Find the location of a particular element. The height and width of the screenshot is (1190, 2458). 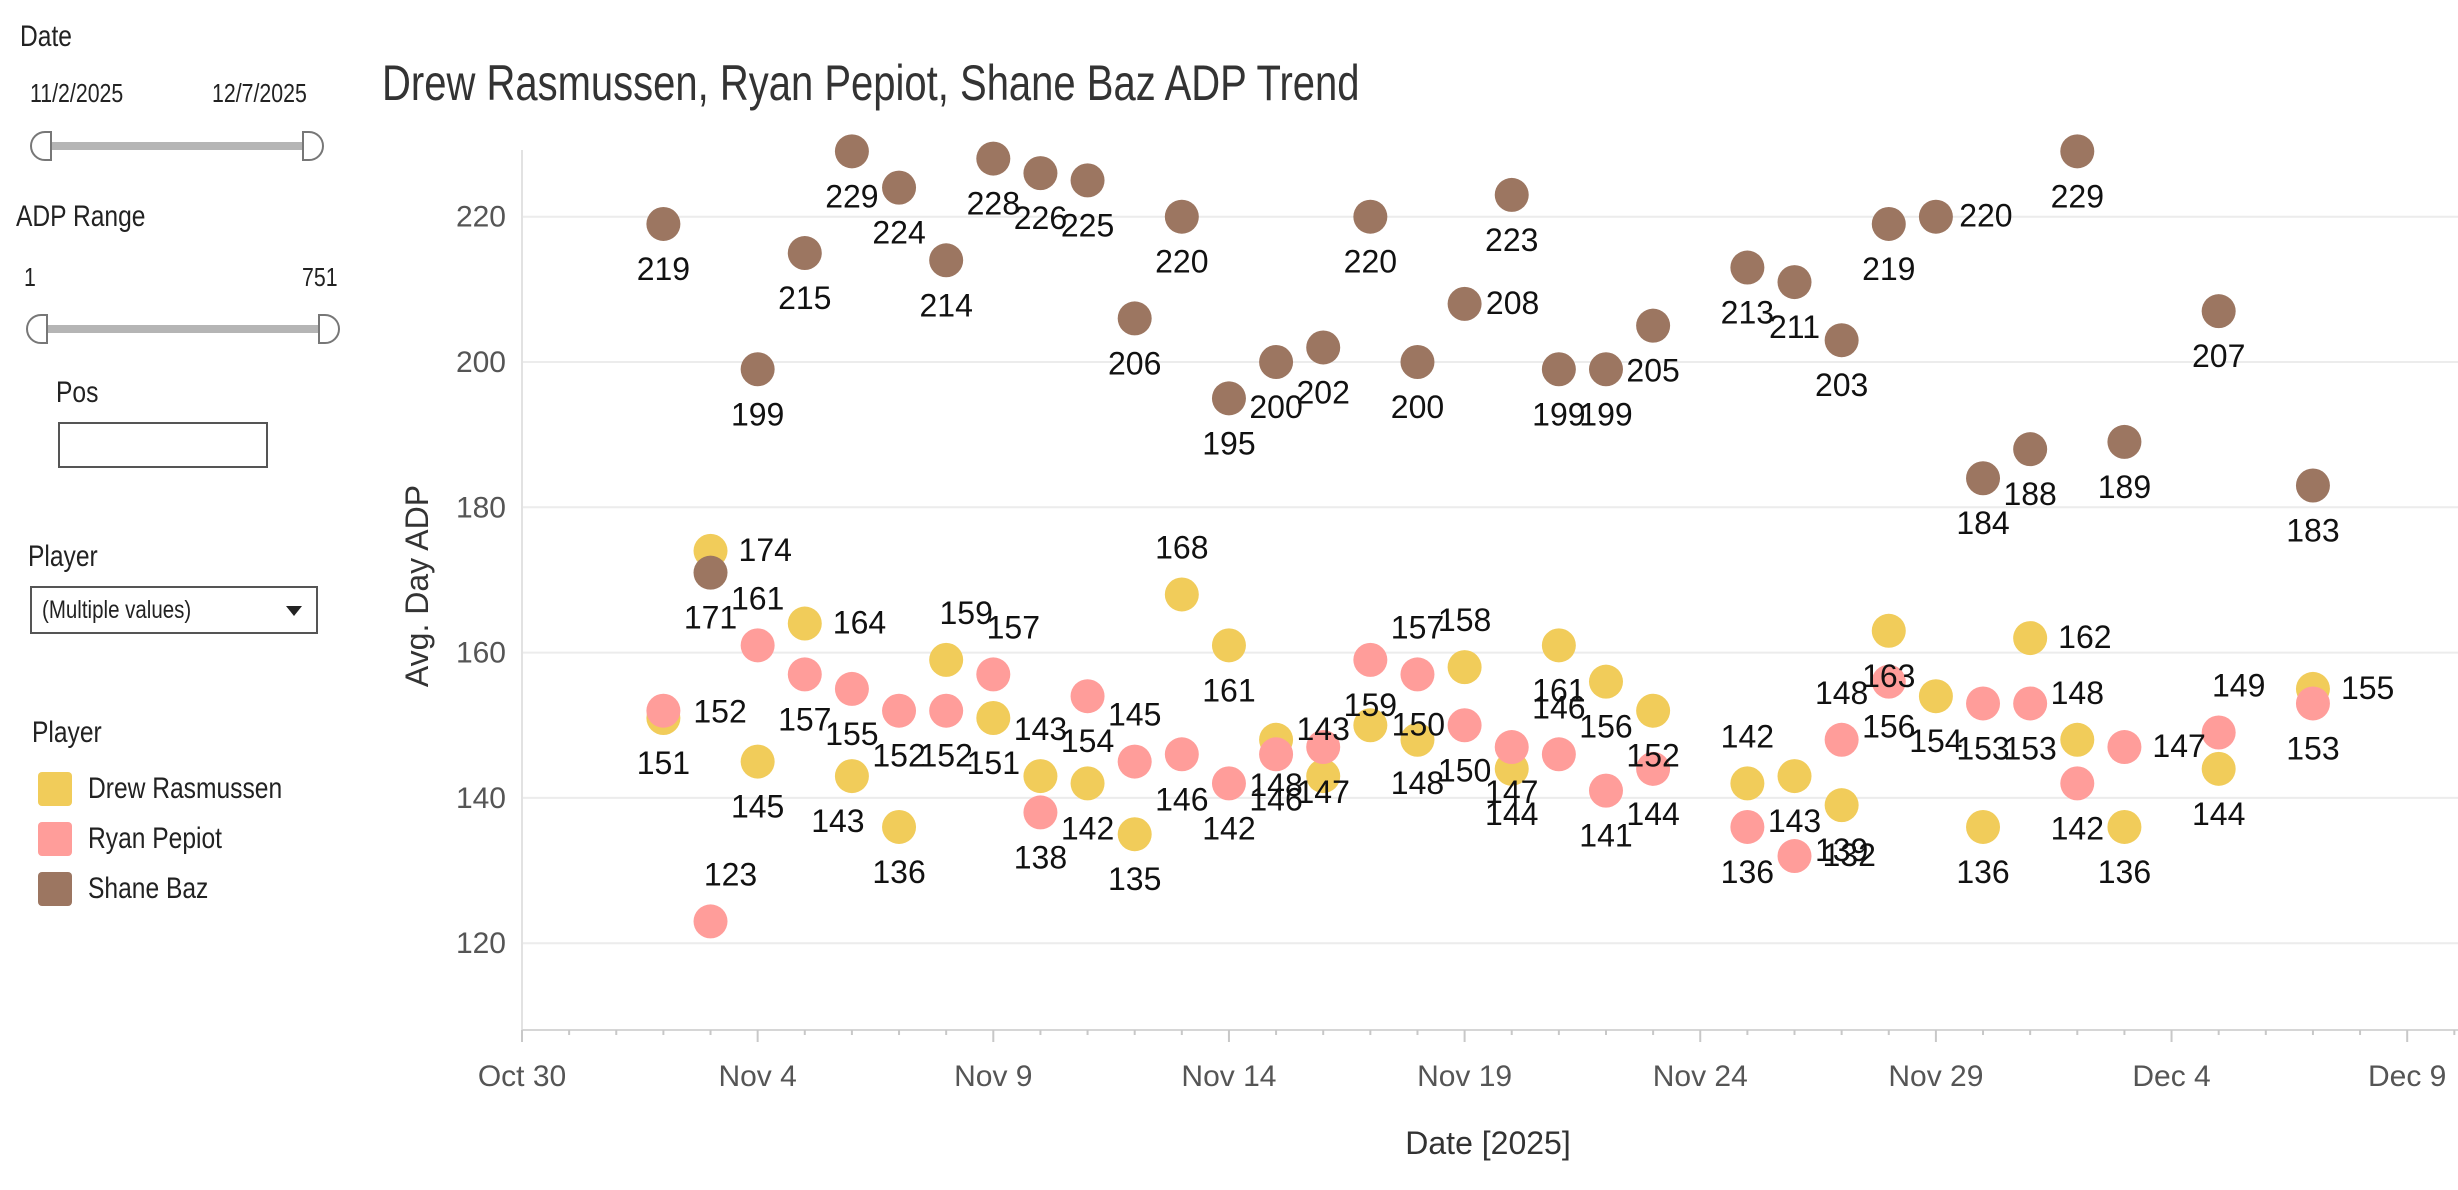

date-slider-track is located at coordinates (180, 146).